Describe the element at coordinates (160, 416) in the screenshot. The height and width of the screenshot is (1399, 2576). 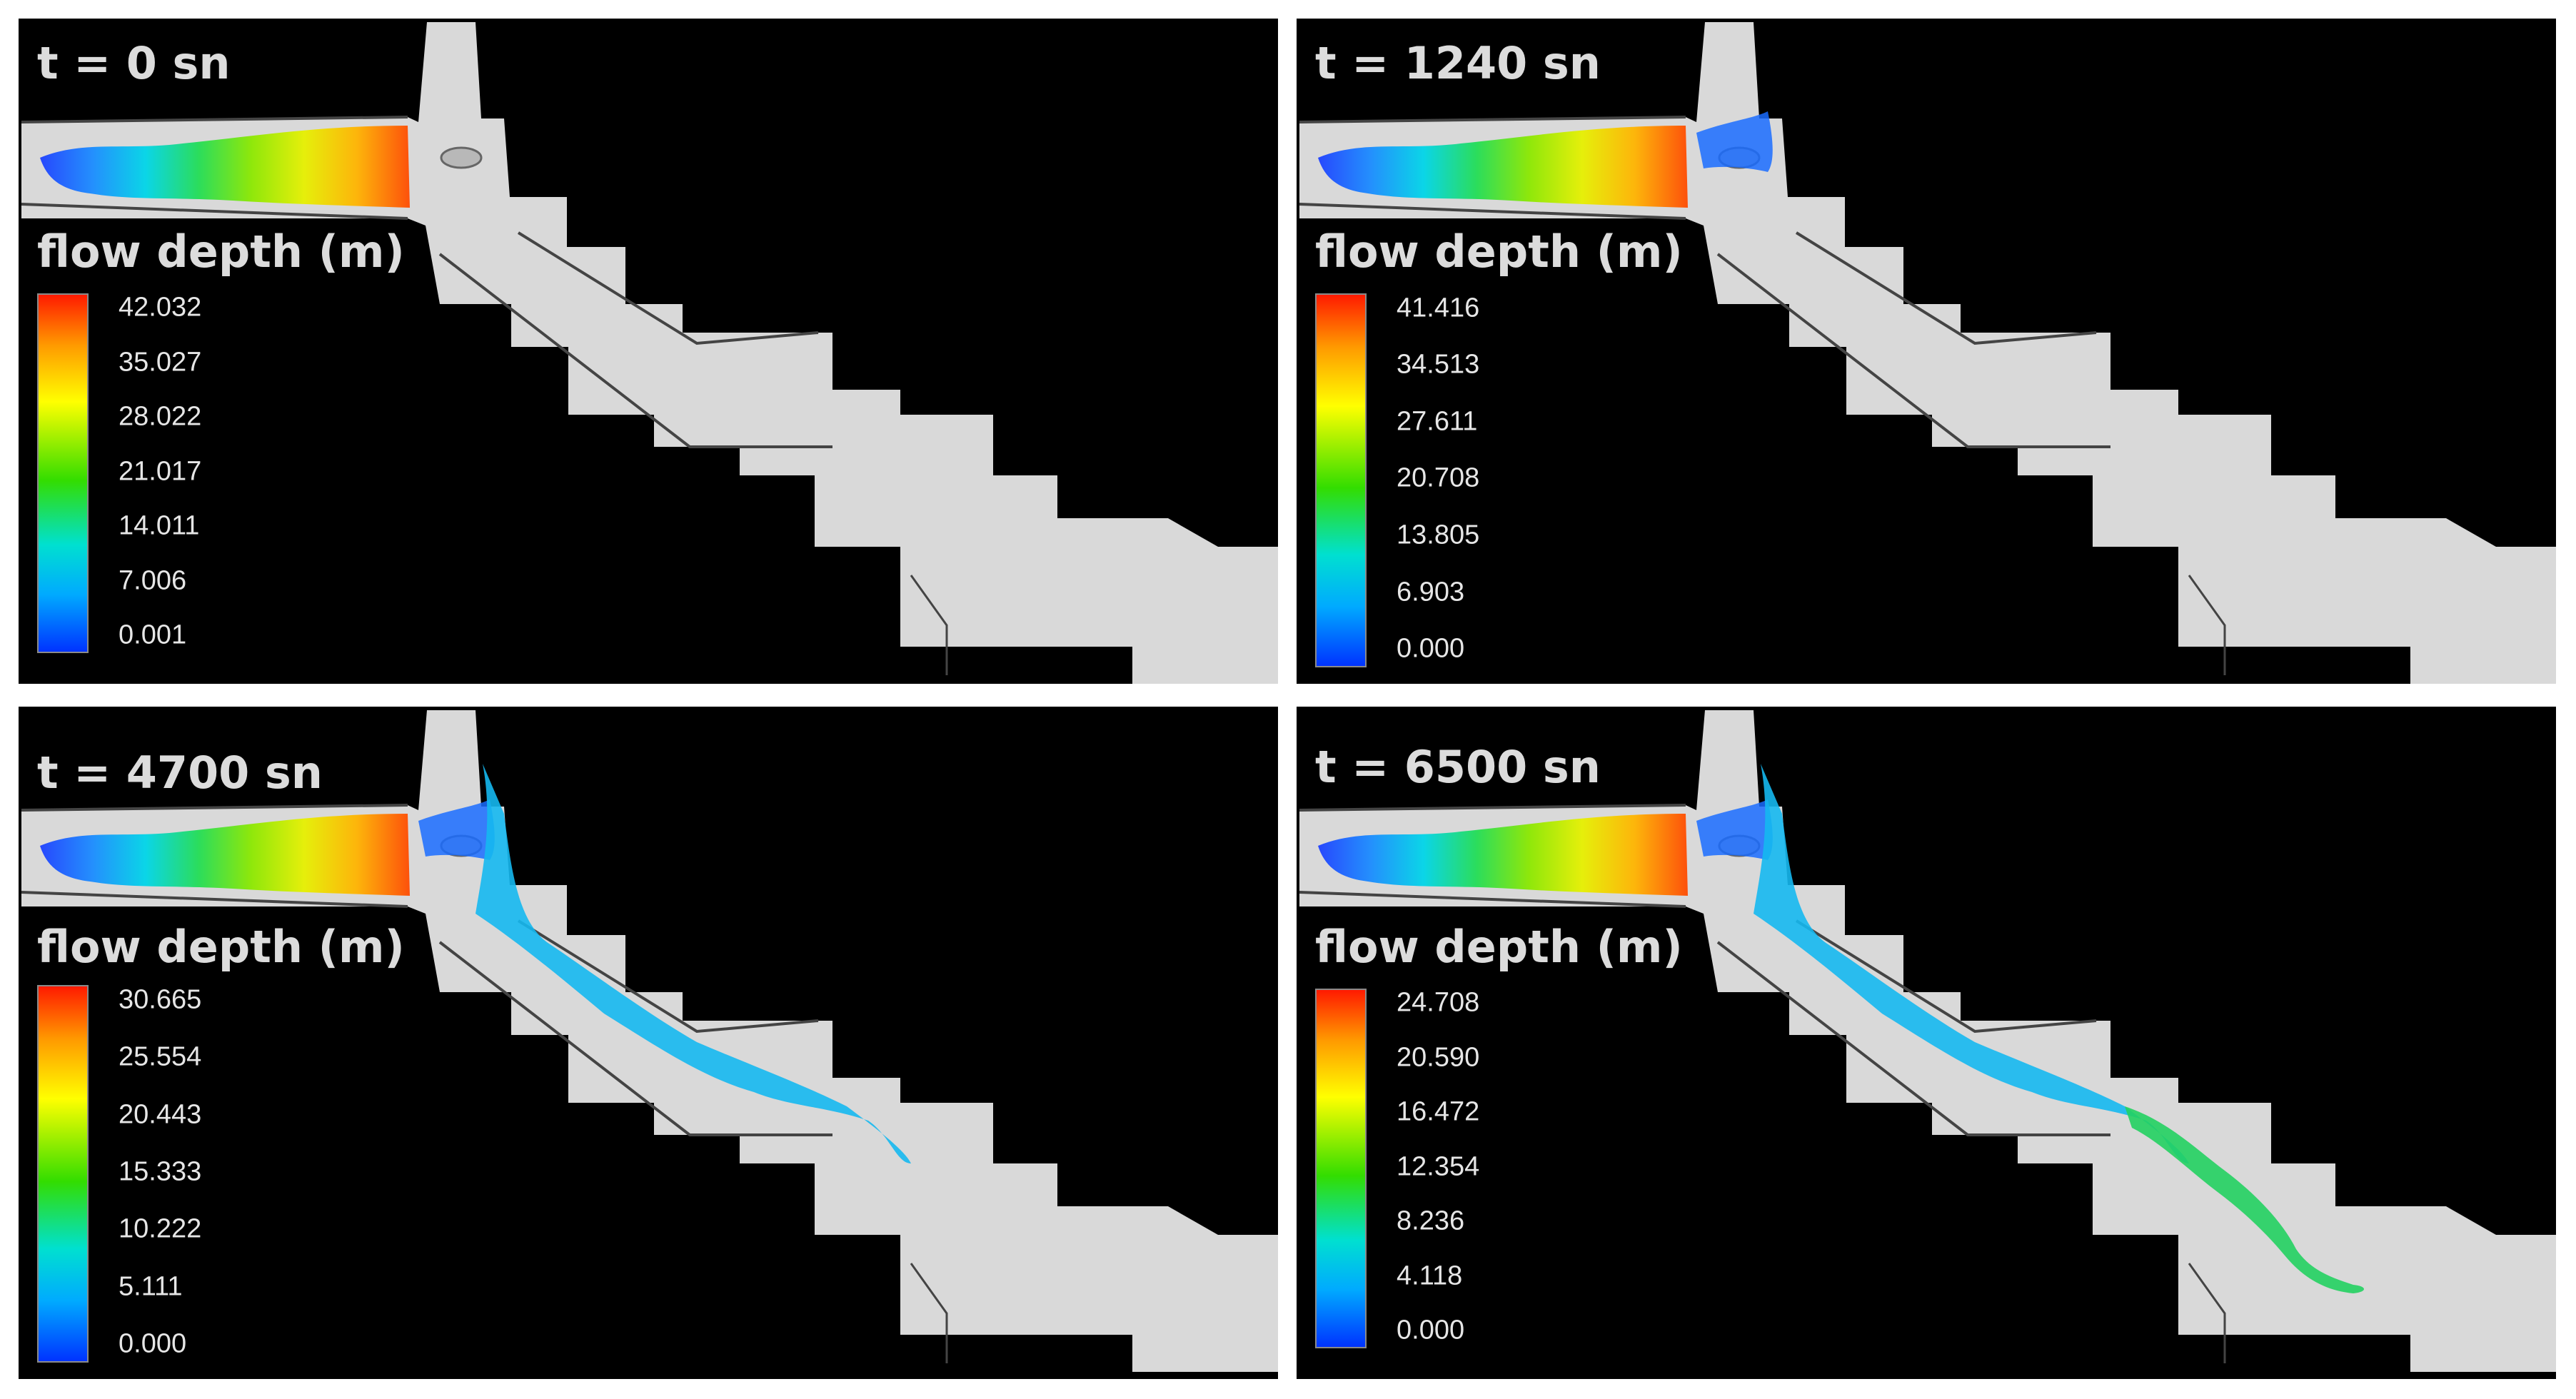
I see `tick-label: 28.022` at that location.